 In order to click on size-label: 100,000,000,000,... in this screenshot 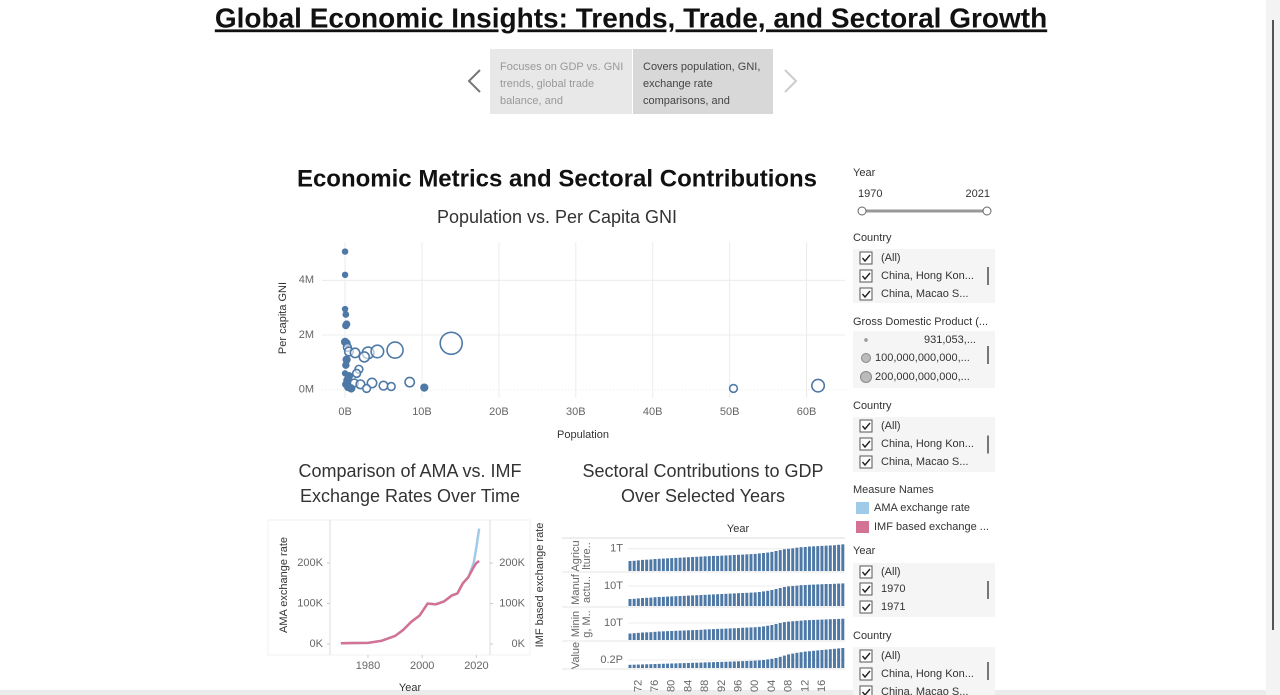, I will do `click(922, 358)`.